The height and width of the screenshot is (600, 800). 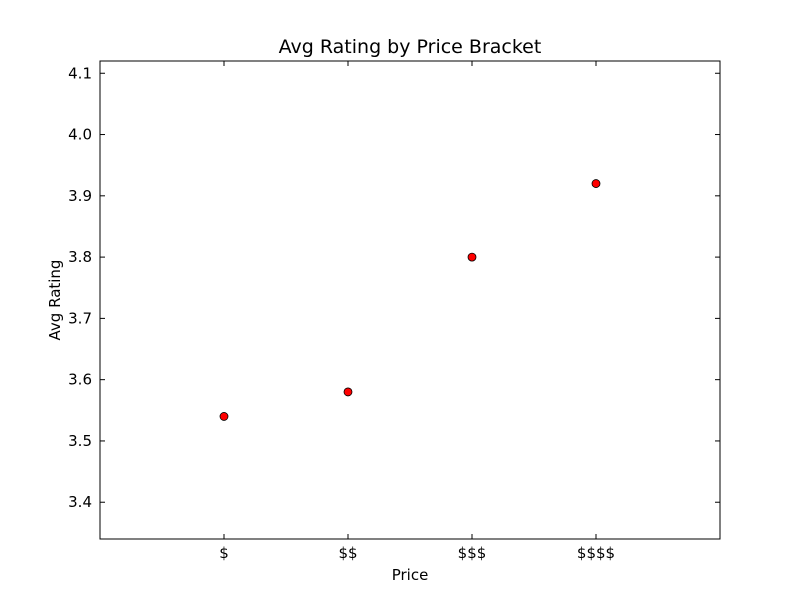 What do you see at coordinates (347, 553) in the screenshot?
I see `x-tick-label: $$` at bounding box center [347, 553].